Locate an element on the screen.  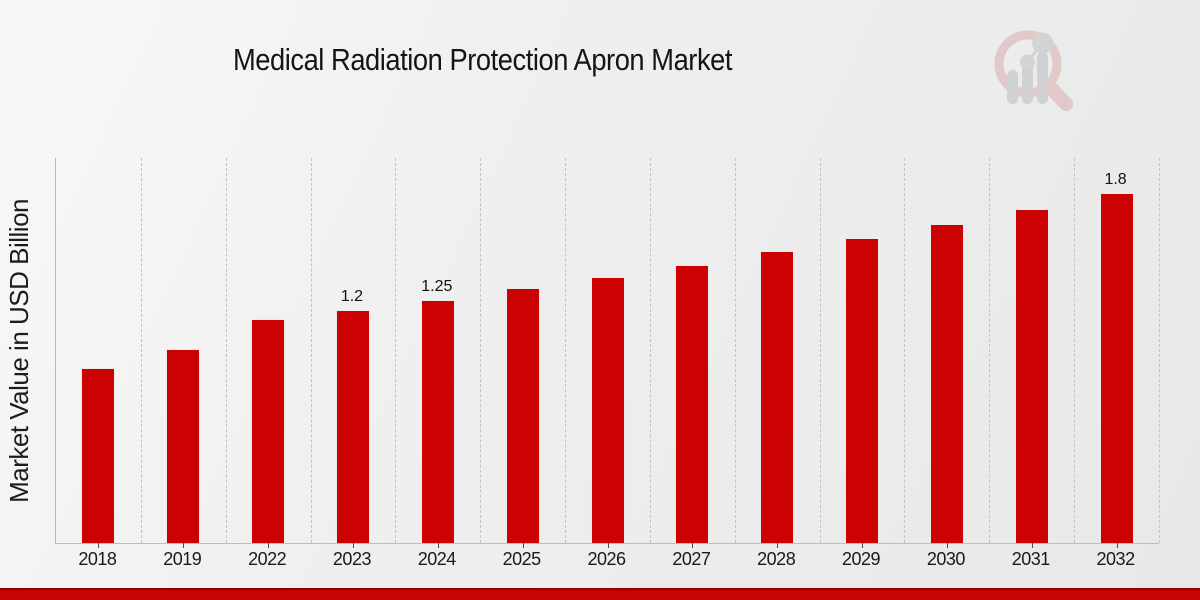
bar-2029 is located at coordinates (862, 390).